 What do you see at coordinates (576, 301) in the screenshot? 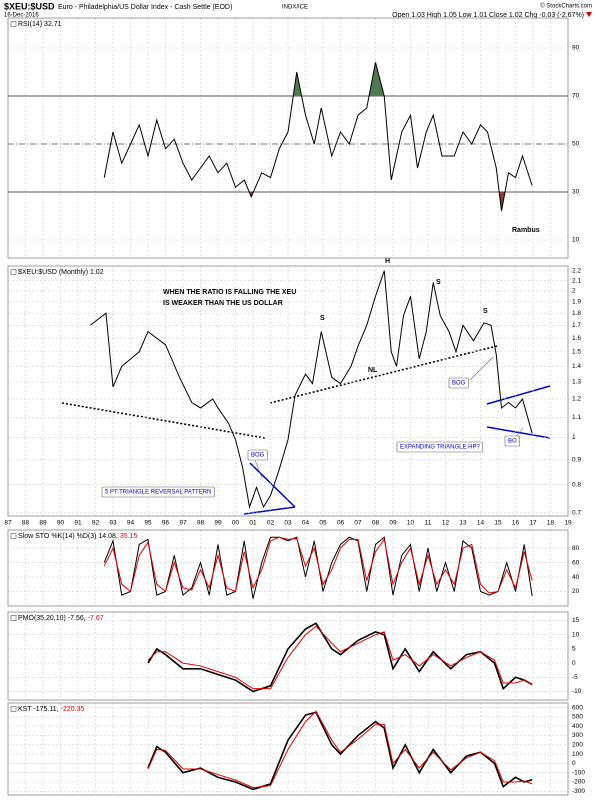
I see `y-tick-label: 1.9` at bounding box center [576, 301].